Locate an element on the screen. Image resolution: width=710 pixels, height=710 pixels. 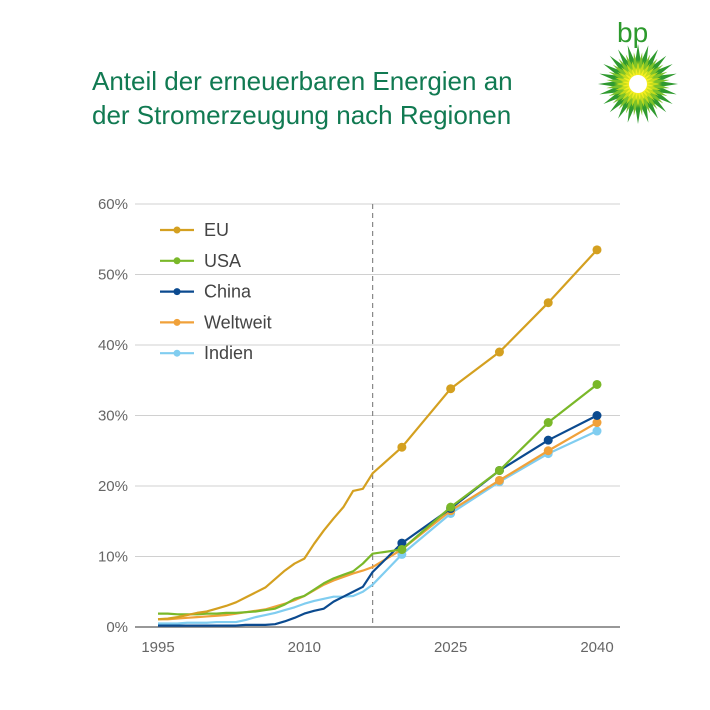
y-tick-label: 40% is located at coordinates (113, 345).